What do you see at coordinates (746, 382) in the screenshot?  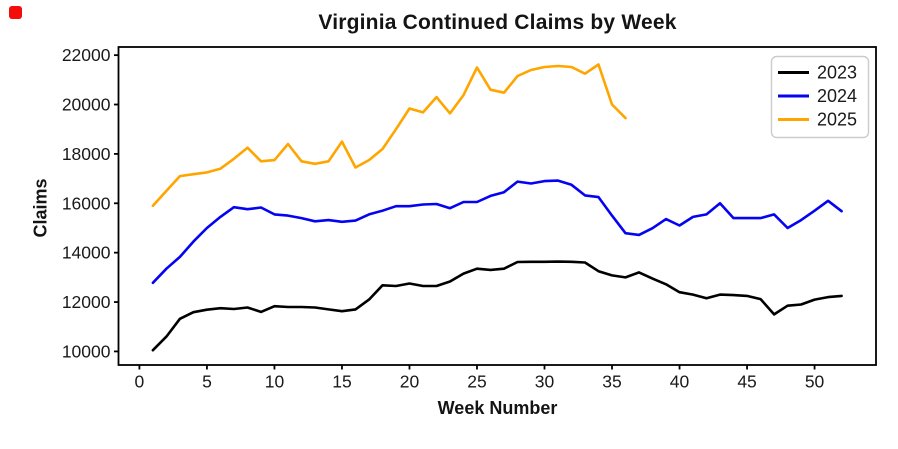 I see `x-tick-label: 45` at bounding box center [746, 382].